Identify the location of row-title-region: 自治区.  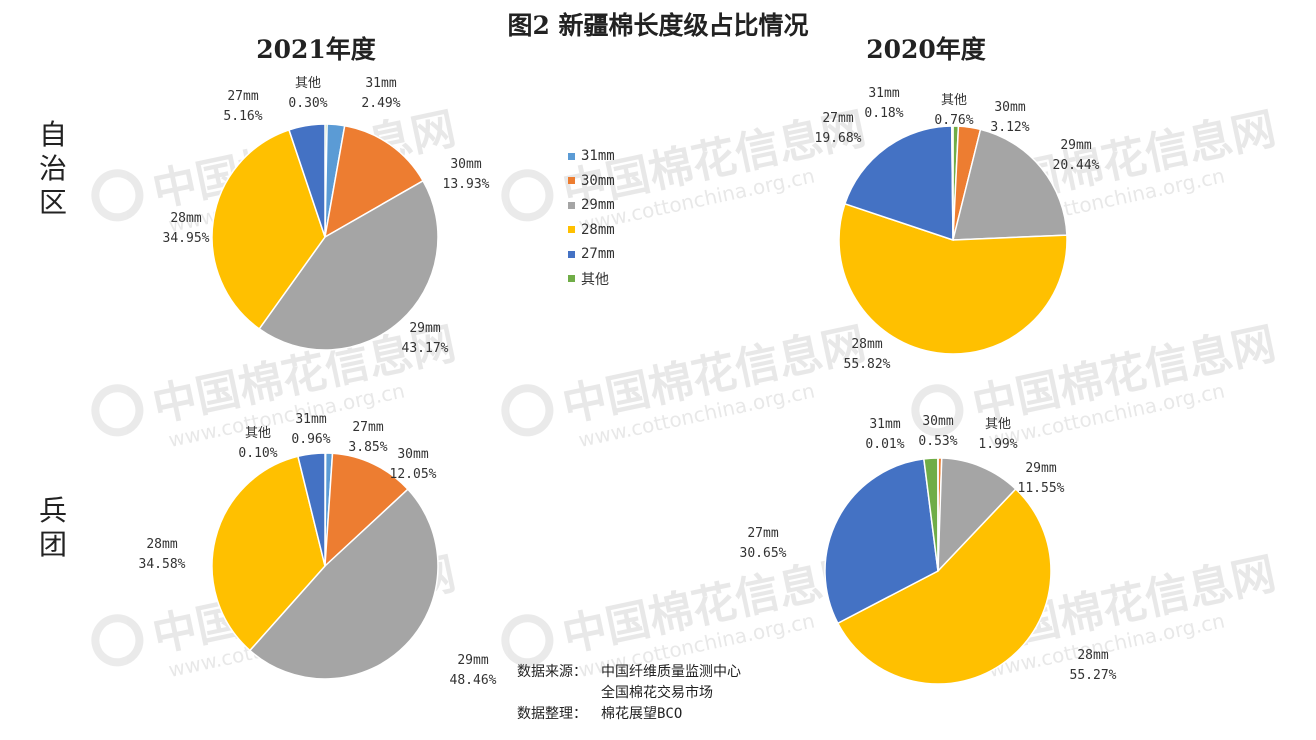
(52, 168).